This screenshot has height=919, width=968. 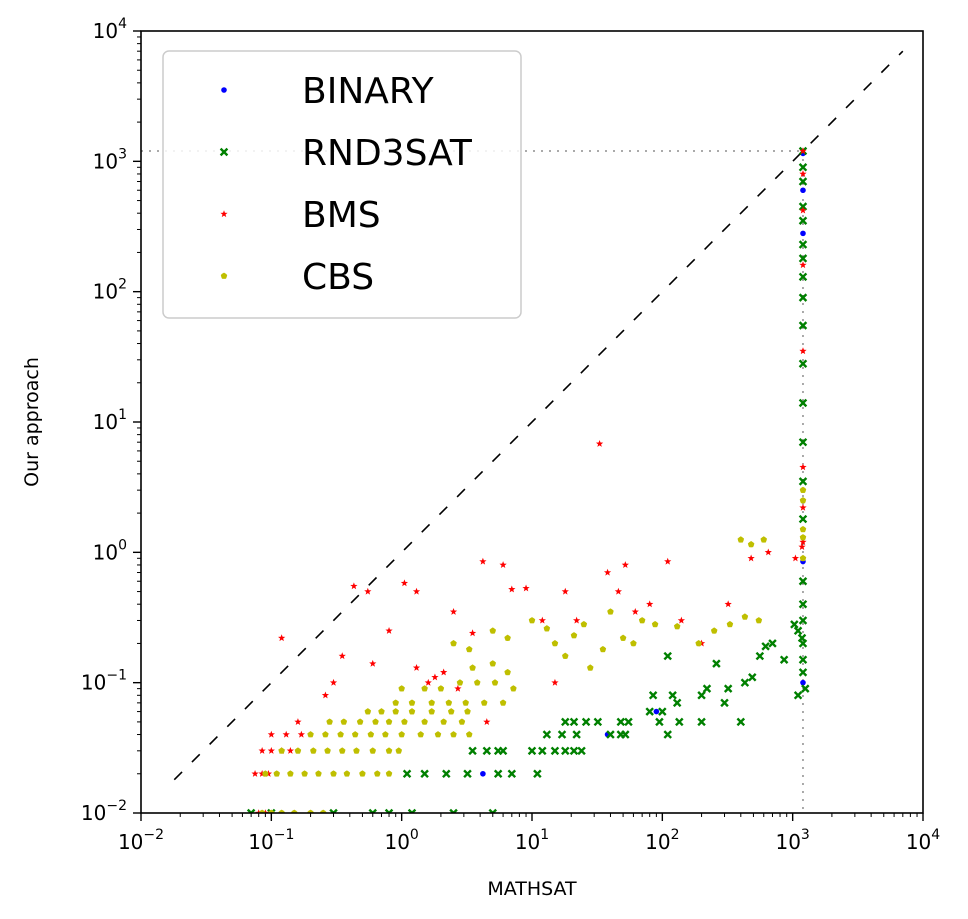 What do you see at coordinates (792, 840) in the screenshot?
I see `x-tick-label: 10³` at bounding box center [792, 840].